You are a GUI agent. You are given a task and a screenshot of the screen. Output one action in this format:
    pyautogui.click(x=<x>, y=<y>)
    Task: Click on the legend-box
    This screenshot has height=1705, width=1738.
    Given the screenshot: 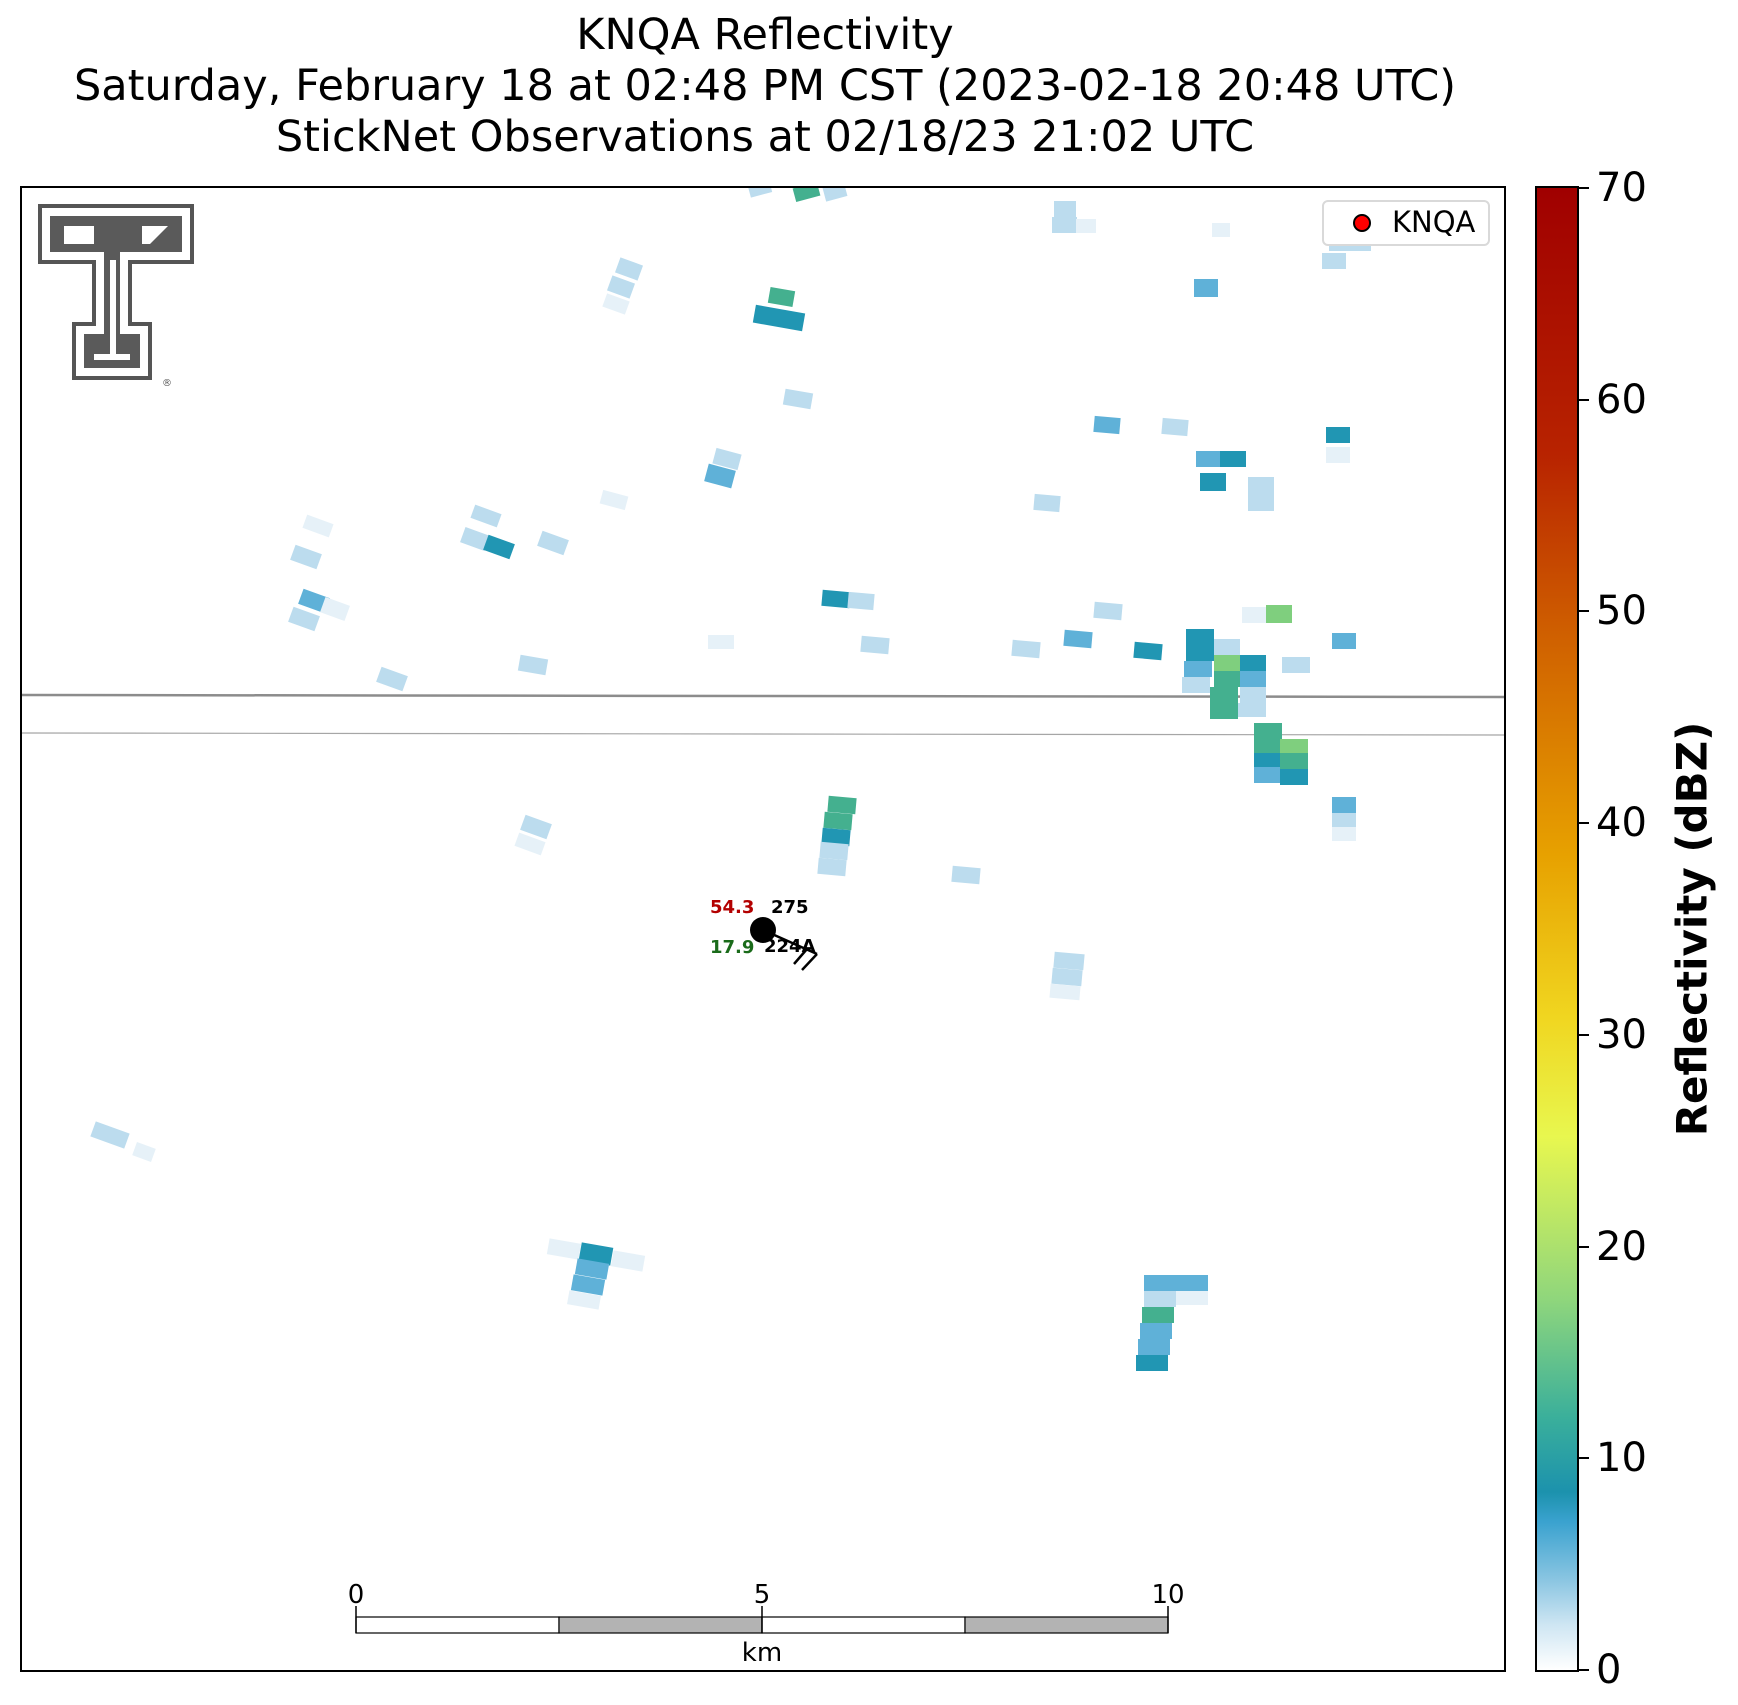 What is the action you would take?
    pyautogui.click(x=1406, y=223)
    